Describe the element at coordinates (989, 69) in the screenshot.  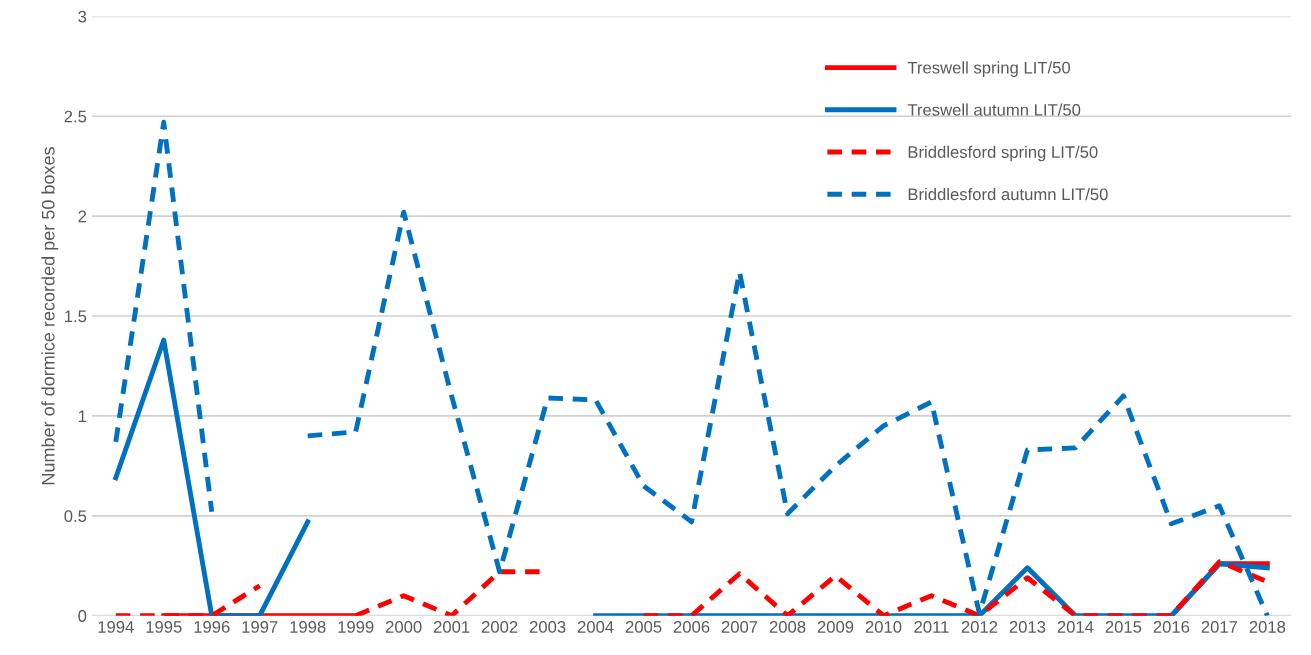
I see `legend-label: Treswell spring LIT/50` at that location.